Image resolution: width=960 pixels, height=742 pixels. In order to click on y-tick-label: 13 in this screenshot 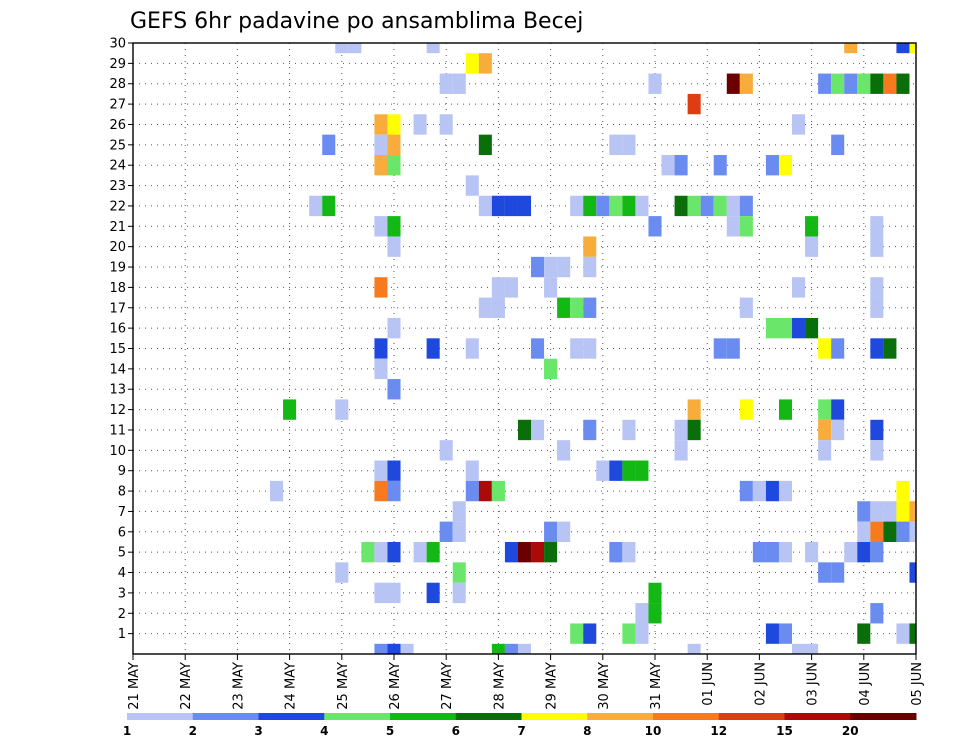, I will do `click(117, 390)`.